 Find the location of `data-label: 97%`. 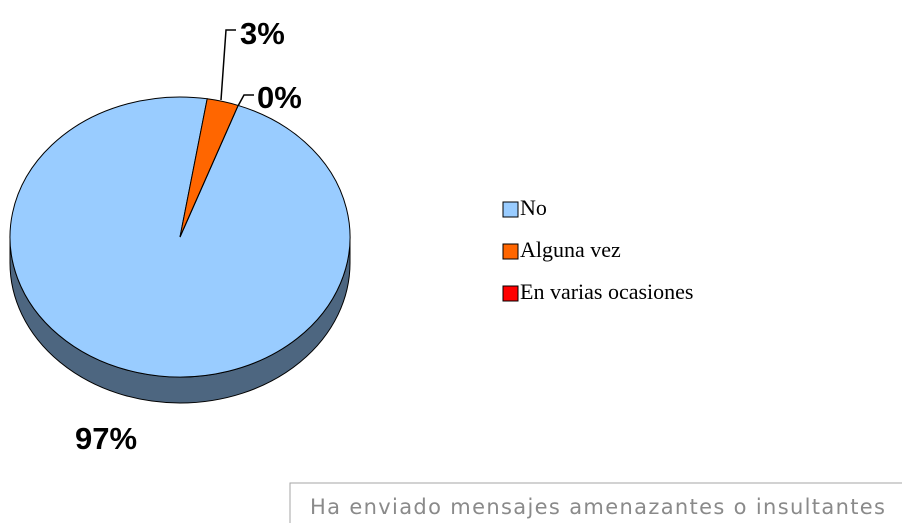

data-label: 97% is located at coordinates (106, 438).